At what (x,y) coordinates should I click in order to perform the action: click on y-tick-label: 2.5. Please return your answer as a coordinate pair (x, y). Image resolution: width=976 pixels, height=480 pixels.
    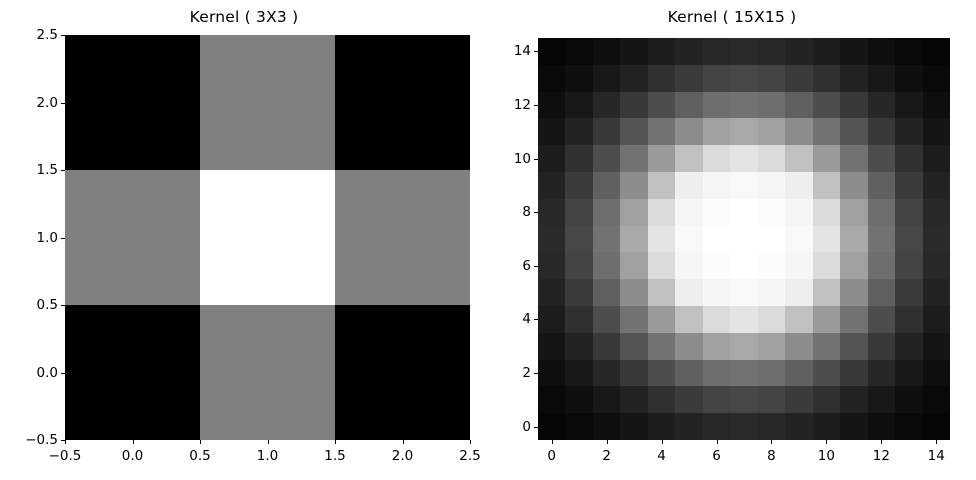
    Looking at the image, I should click on (47, 35).